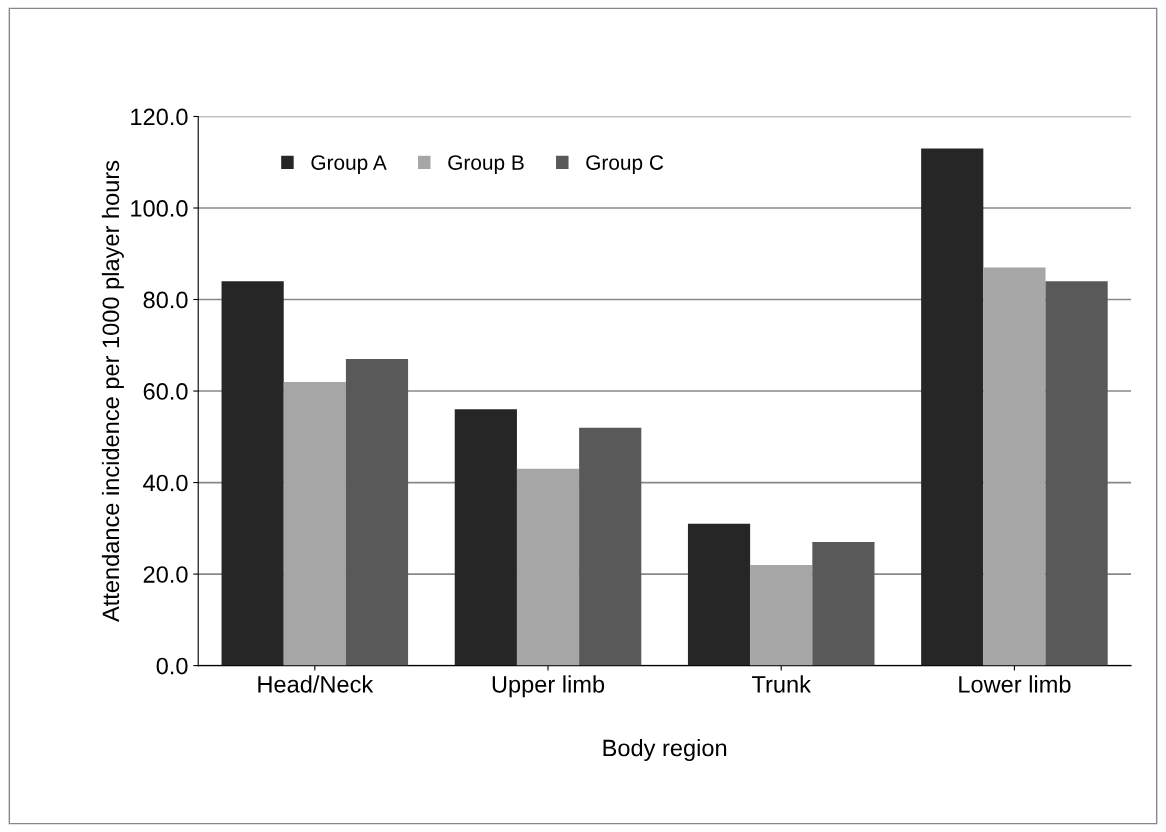  I want to click on x-tick-label: Trunk, so click(781, 684).